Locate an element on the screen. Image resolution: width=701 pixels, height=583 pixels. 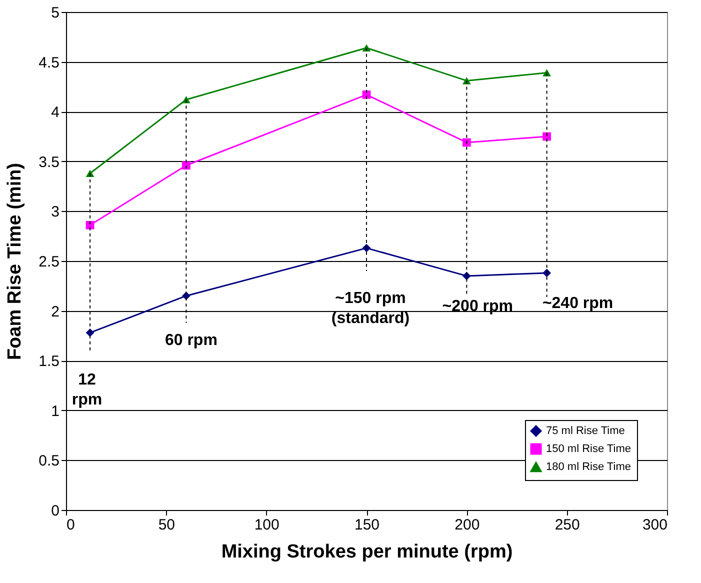
x-tick-label: 250 is located at coordinates (567, 525).